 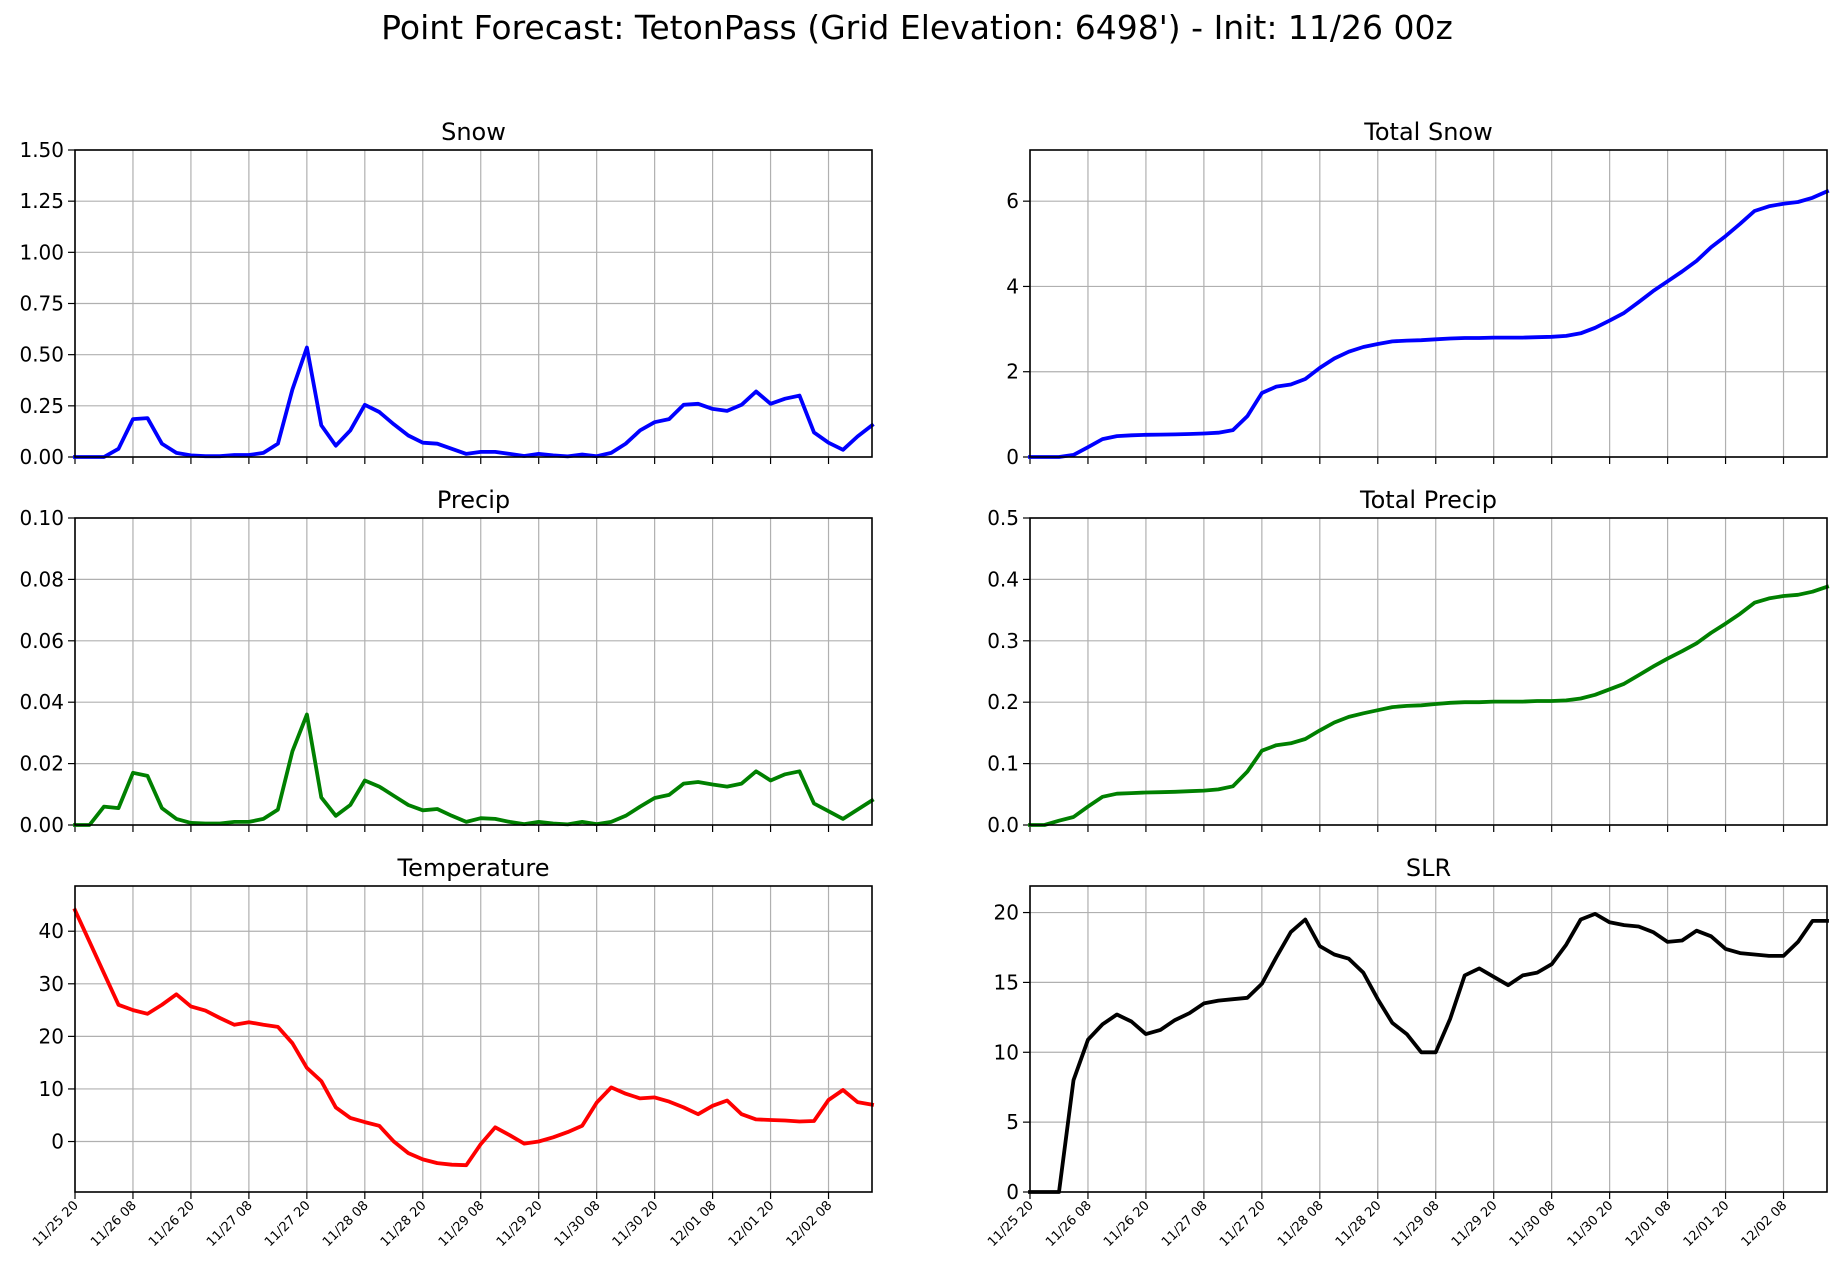 I want to click on snow-panel: 0.00 0.25 0.50 0.75 1.00 1.25 1.50 Snow, so click(x=447, y=293).